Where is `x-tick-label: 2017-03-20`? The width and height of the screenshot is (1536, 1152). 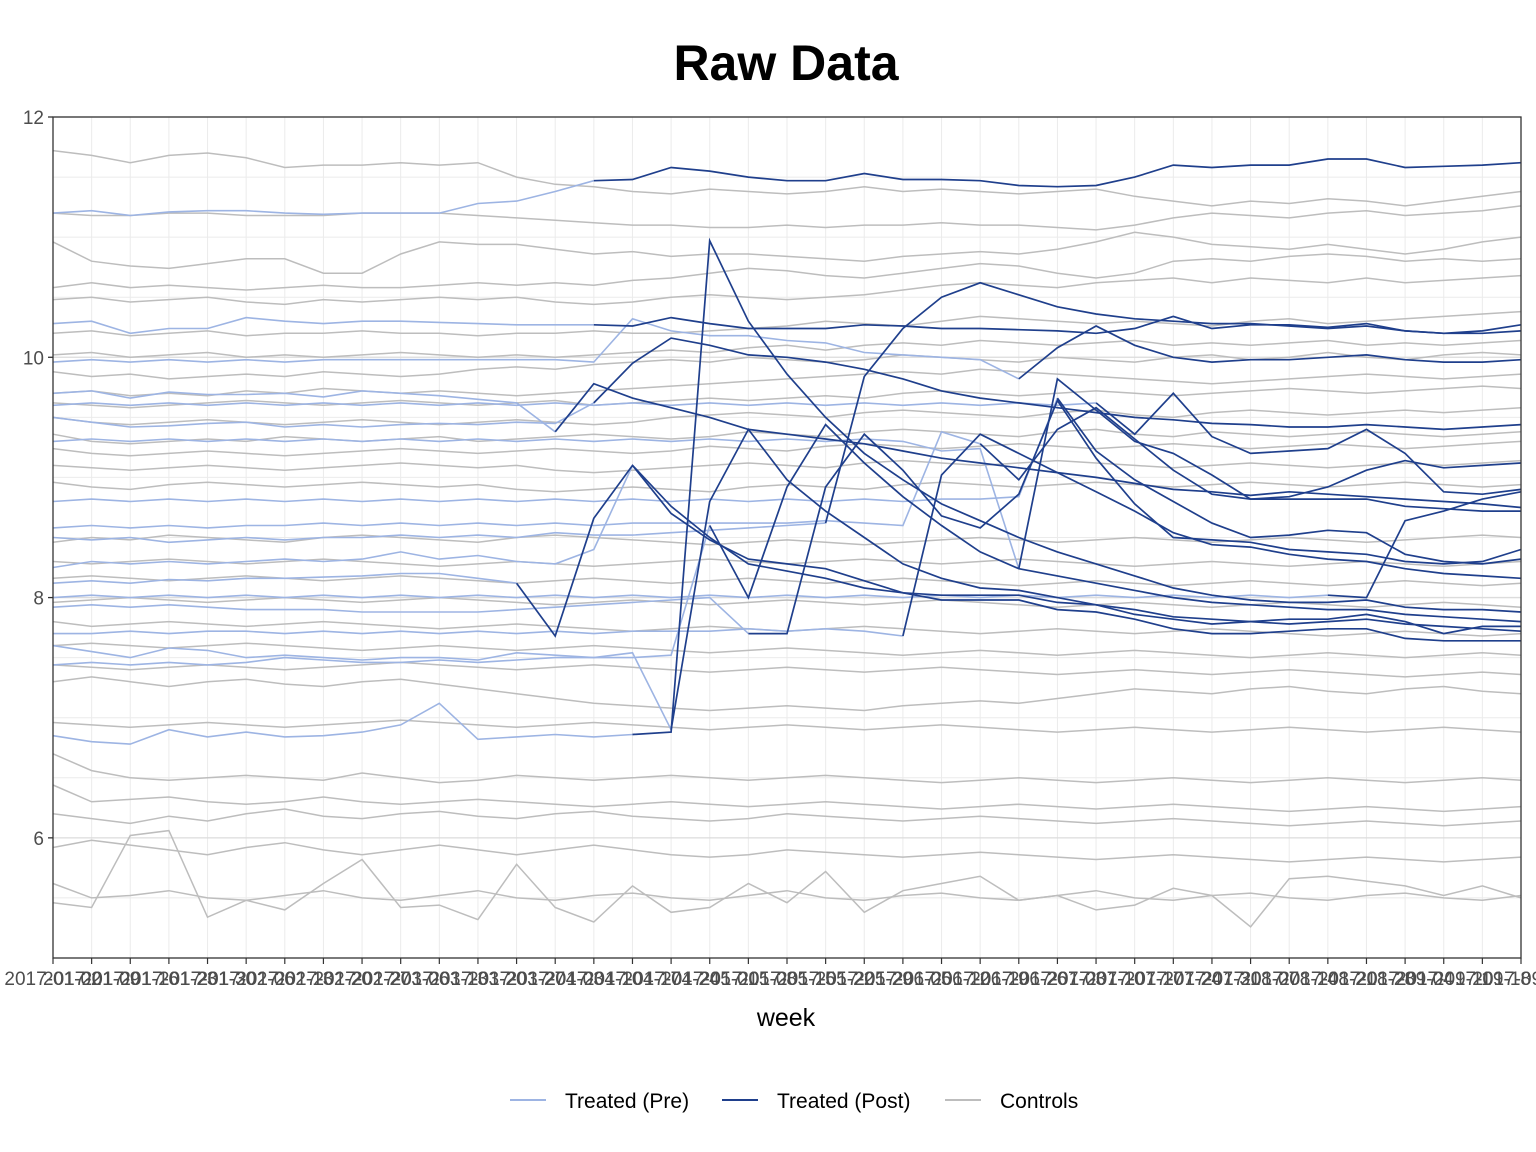
x-tick-label: 2017-03-20 is located at coordinates (477, 979).